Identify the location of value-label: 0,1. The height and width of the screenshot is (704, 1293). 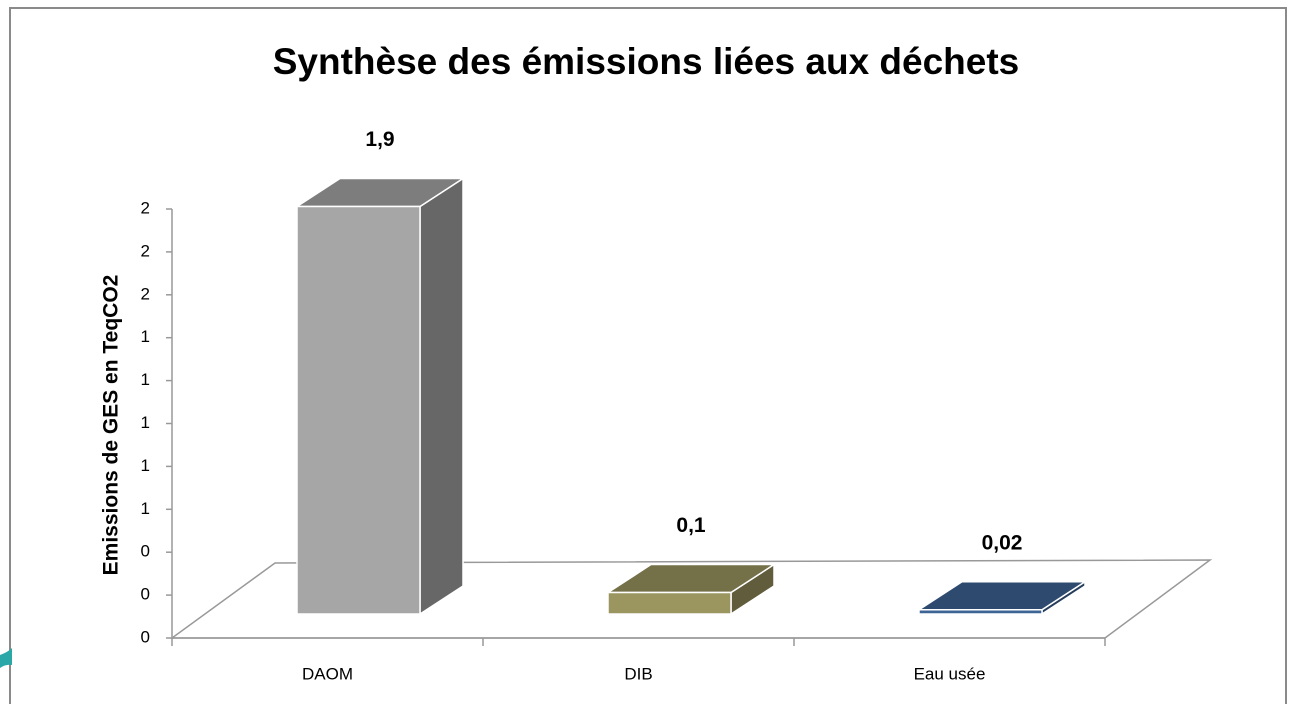
(691, 525).